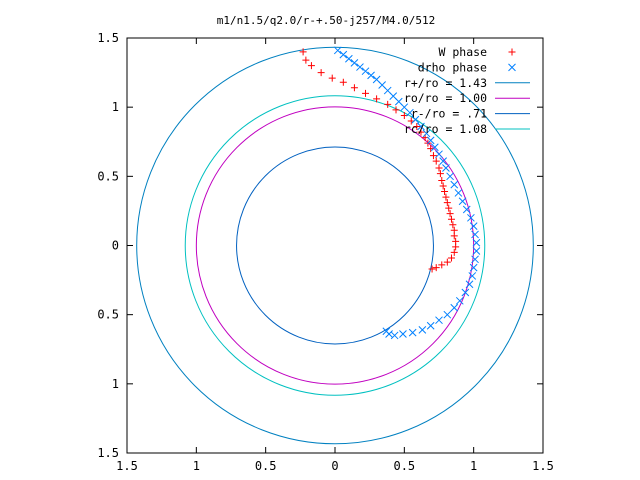 Image resolution: width=640 pixels, height=480 pixels. What do you see at coordinates (115, 107) in the screenshot?
I see `y-tick-label: 1` at bounding box center [115, 107].